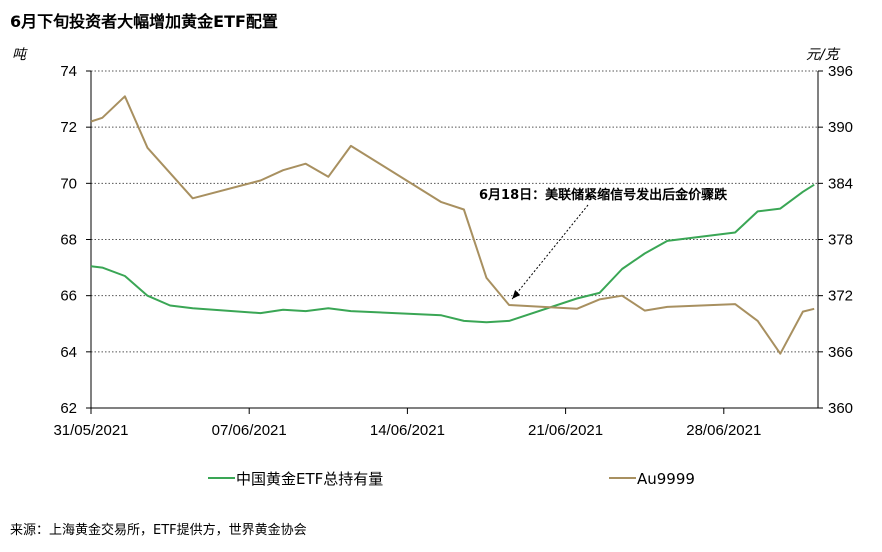  I want to click on right-tick-label: 396, so click(840, 71).